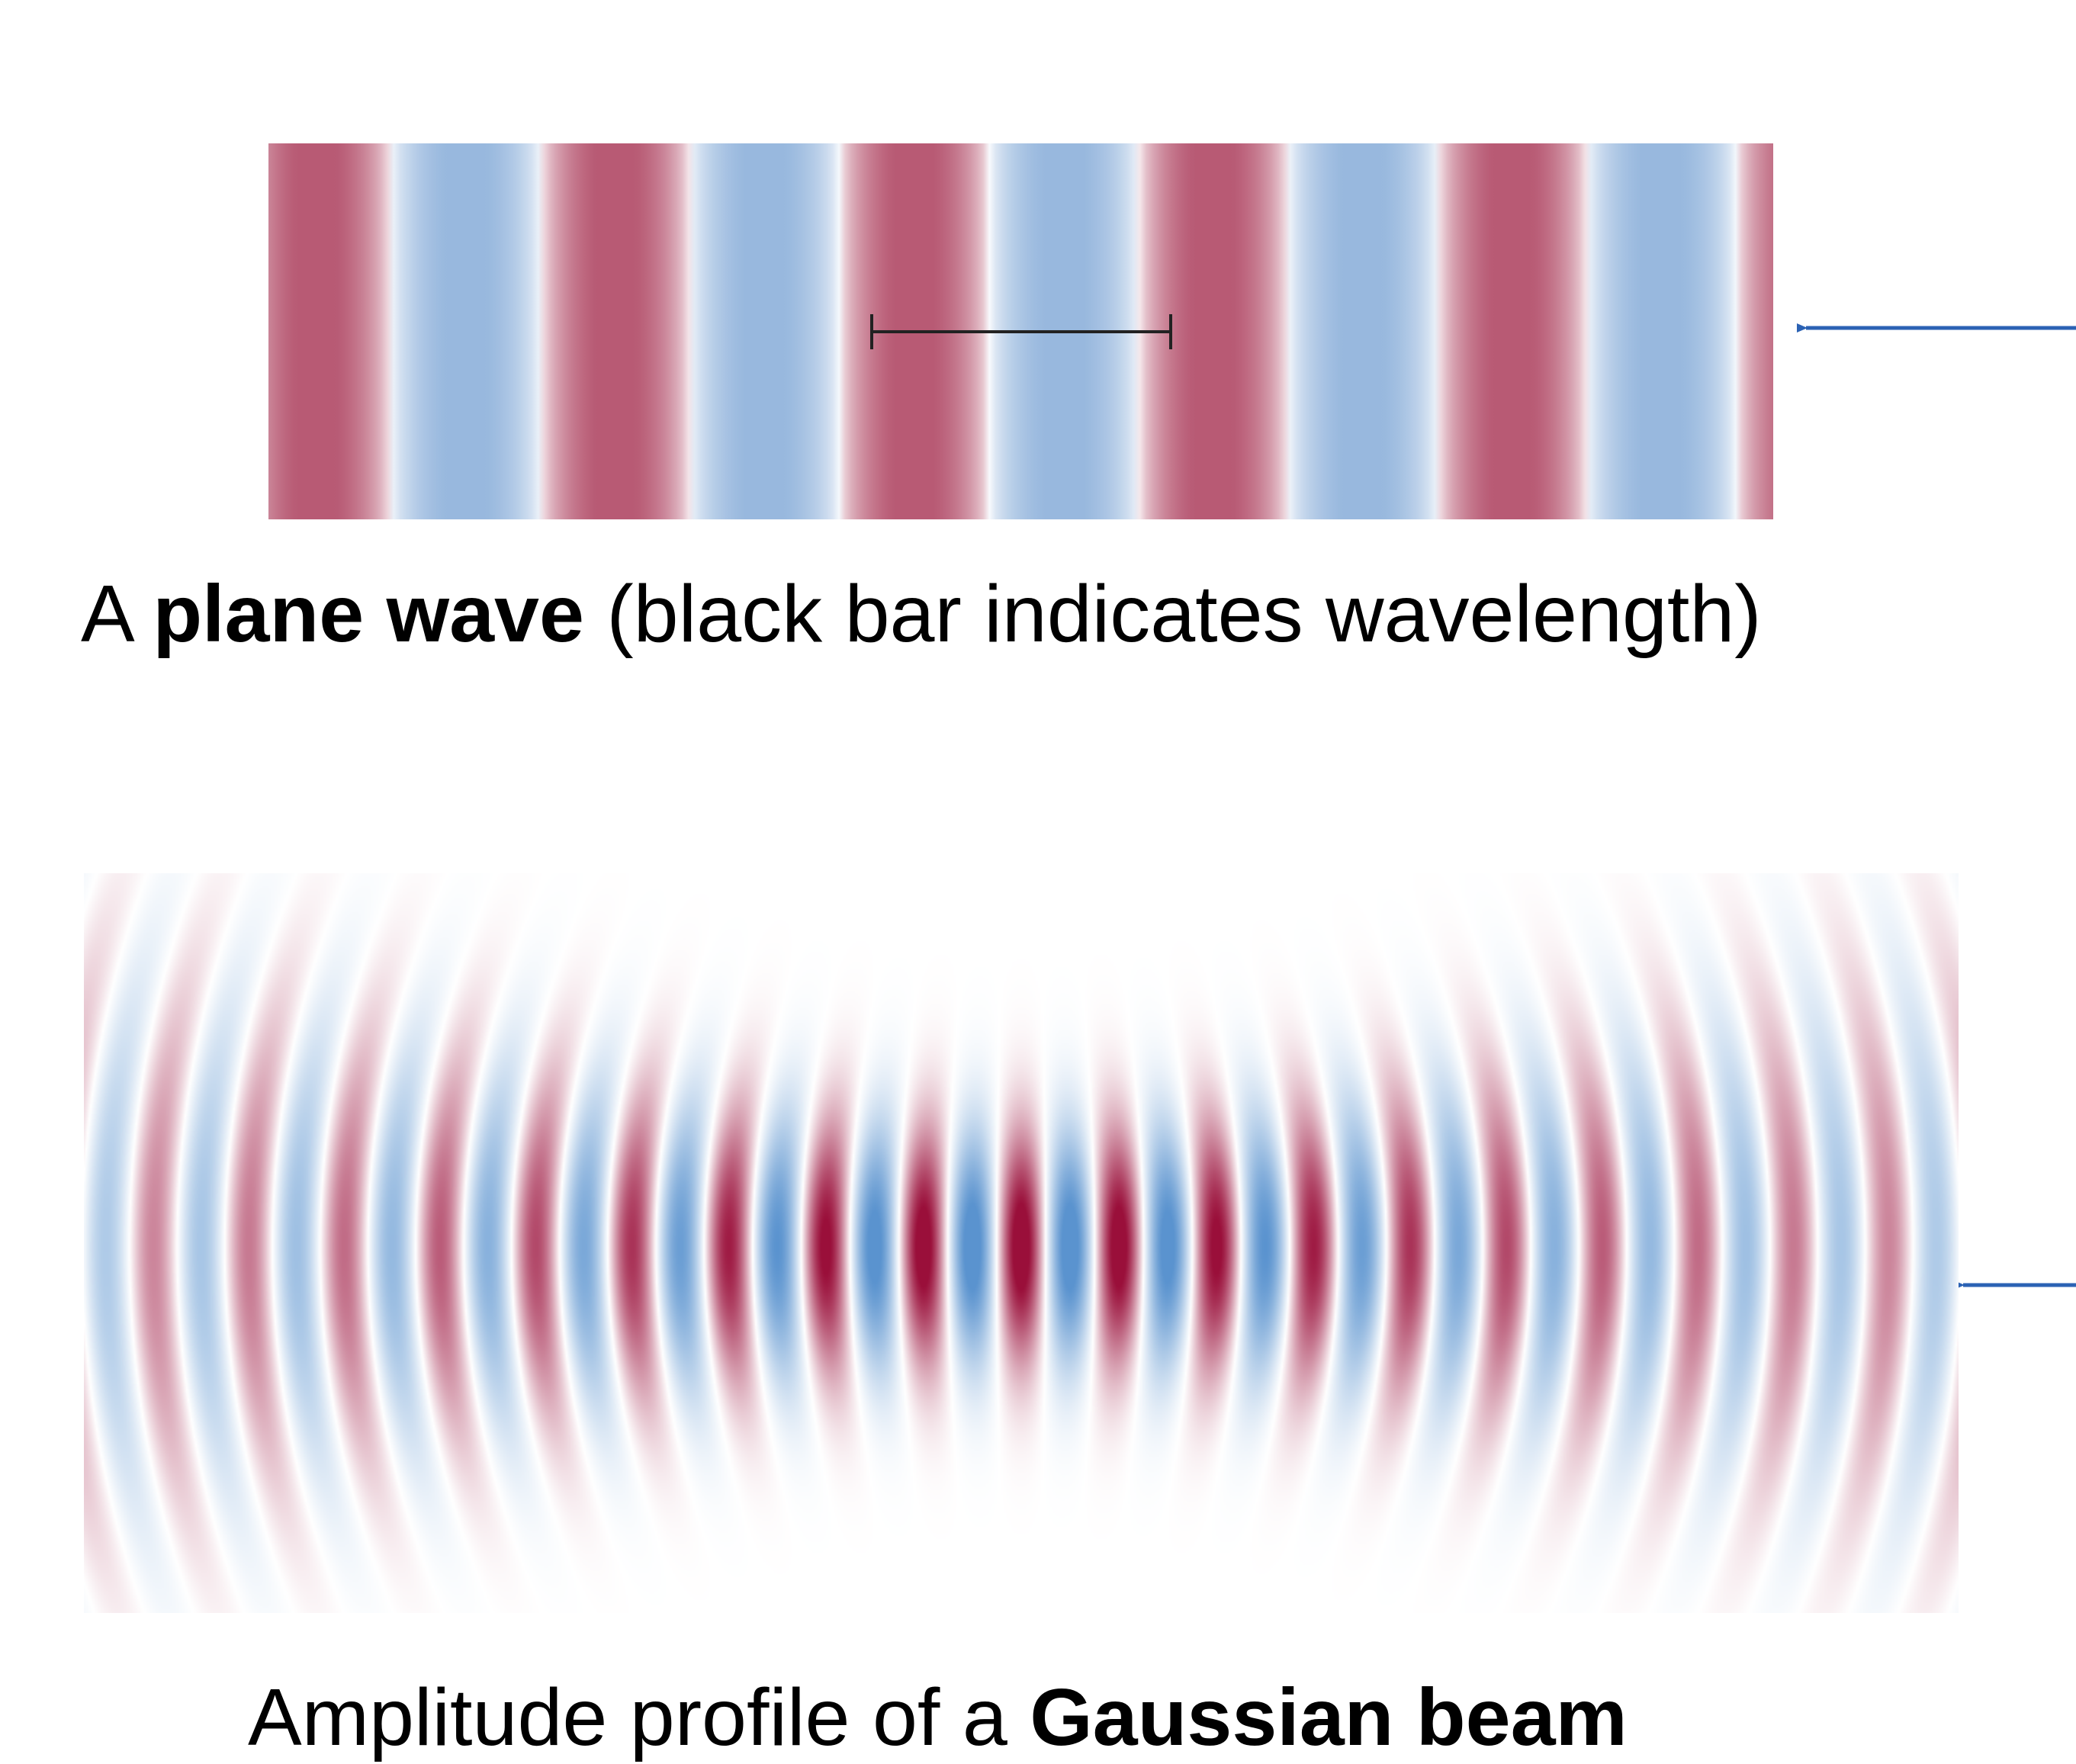  What do you see at coordinates (1172, 614) in the screenshot?
I see `plane-wave-caption-suffix: (black bar indicates wavelength)` at bounding box center [1172, 614].